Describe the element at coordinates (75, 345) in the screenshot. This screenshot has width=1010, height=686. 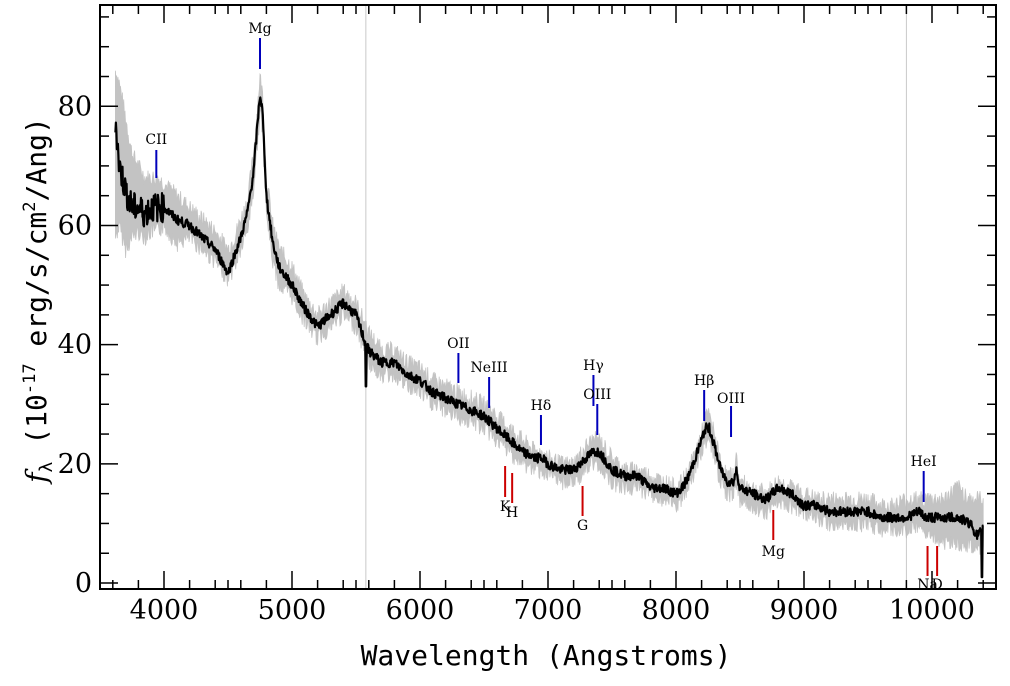
I see `y-tick-label: 40` at that location.